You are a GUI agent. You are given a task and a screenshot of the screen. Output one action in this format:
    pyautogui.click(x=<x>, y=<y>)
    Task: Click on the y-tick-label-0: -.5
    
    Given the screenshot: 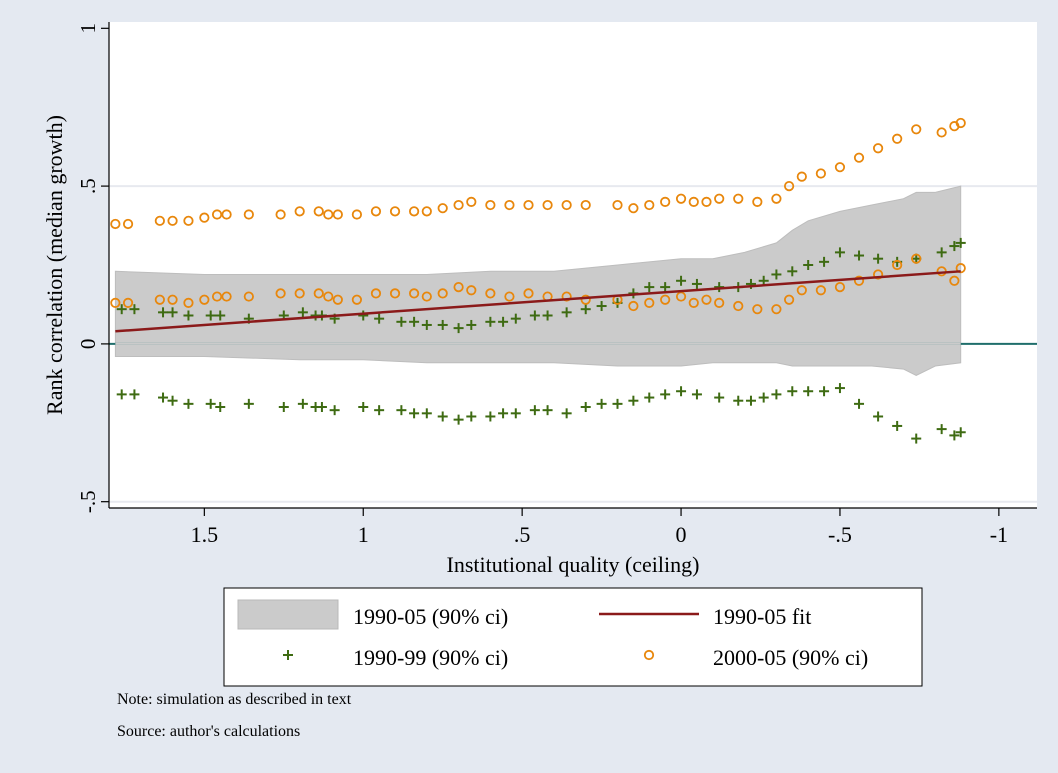 What is the action you would take?
    pyautogui.click(x=88, y=501)
    